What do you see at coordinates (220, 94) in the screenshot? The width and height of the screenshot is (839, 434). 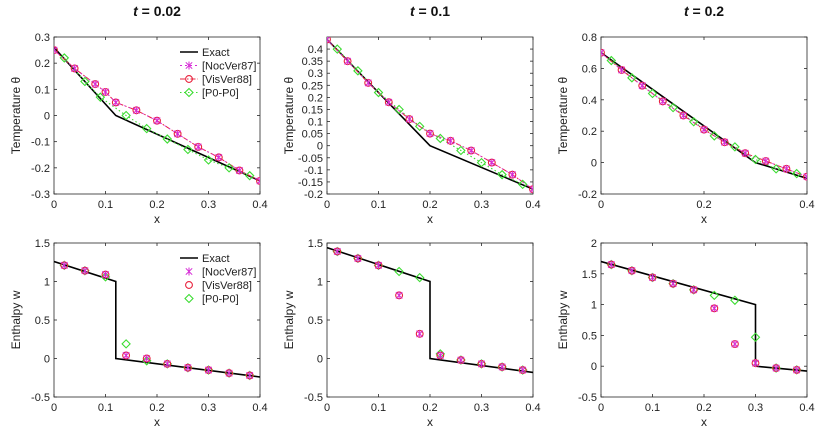 I see `legend-entry: [P0-P0]` at bounding box center [220, 94].